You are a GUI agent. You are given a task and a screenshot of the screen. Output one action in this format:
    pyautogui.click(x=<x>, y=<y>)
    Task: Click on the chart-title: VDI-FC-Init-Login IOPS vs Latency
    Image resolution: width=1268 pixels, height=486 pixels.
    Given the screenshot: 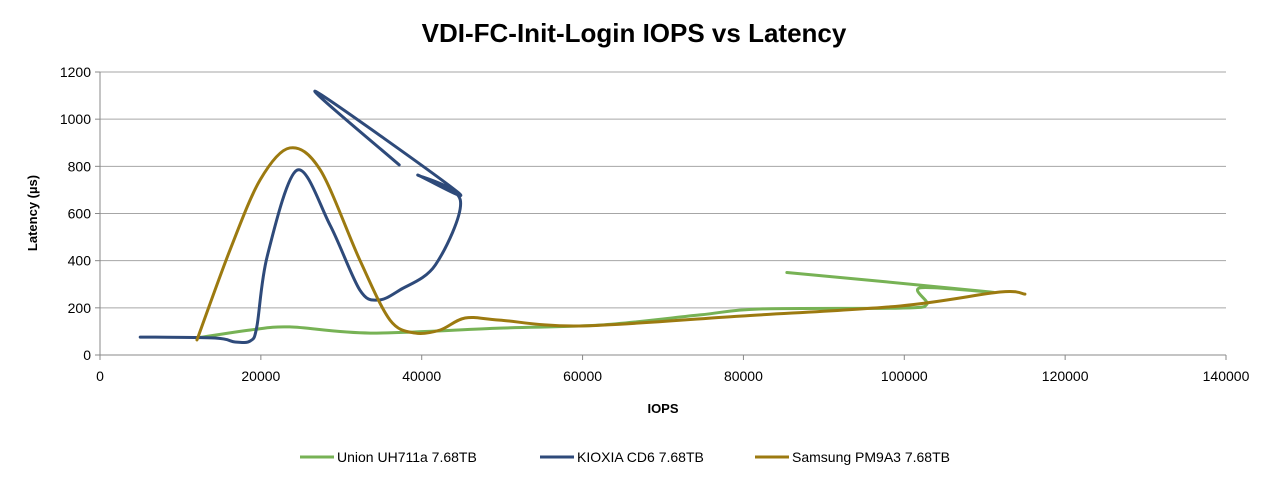 What is the action you would take?
    pyautogui.click(x=634, y=33)
    